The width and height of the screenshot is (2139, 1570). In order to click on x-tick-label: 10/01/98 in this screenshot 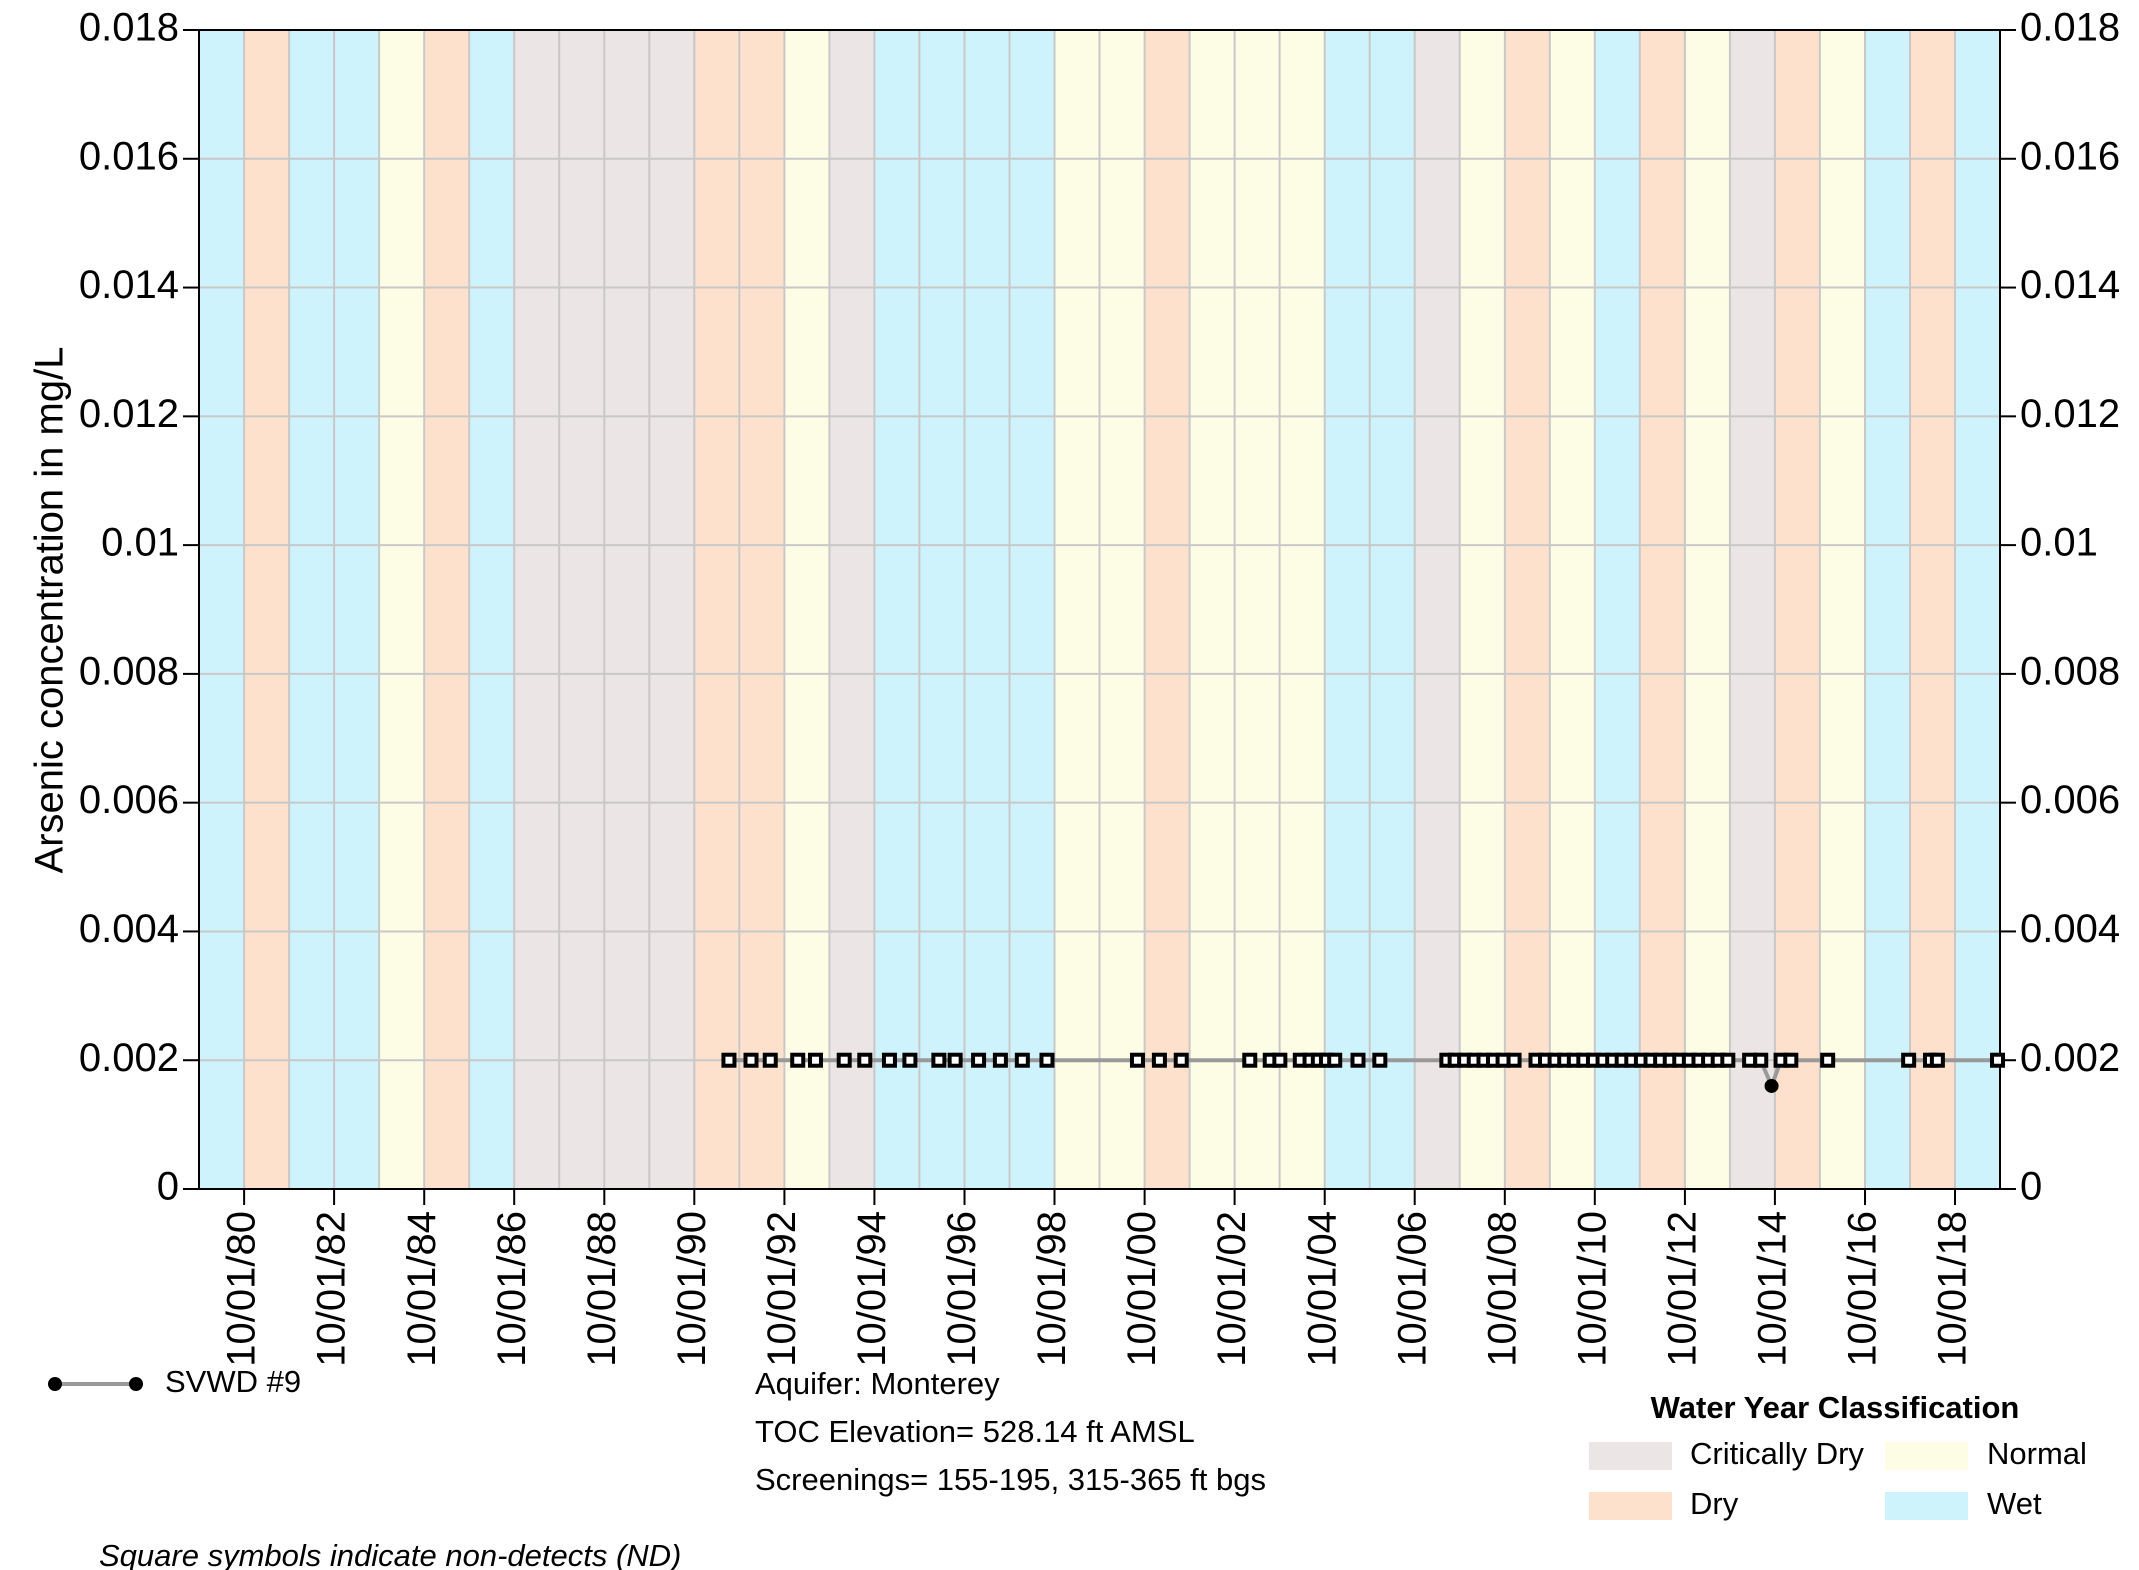, I will do `click(1052, 1289)`.